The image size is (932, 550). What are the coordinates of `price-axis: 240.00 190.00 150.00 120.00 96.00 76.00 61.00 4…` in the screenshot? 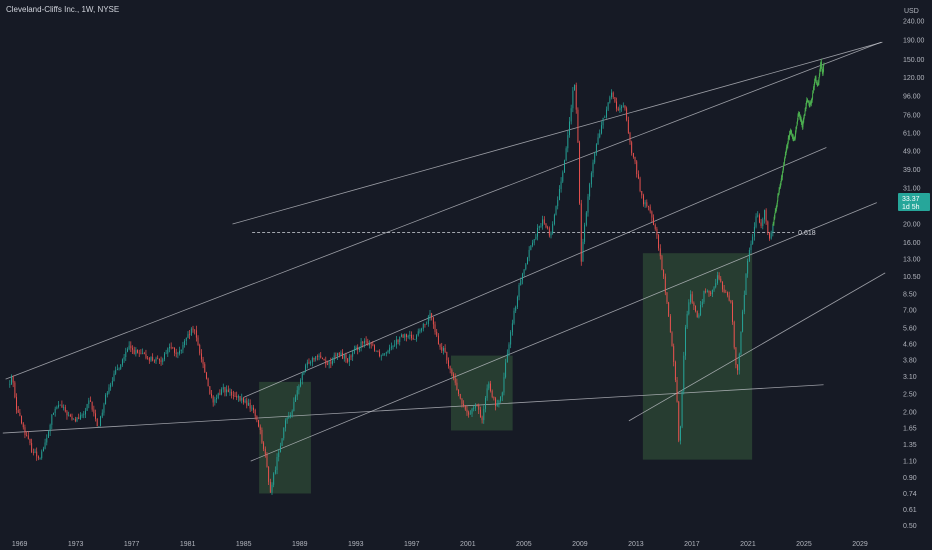 It's located at (914, 274).